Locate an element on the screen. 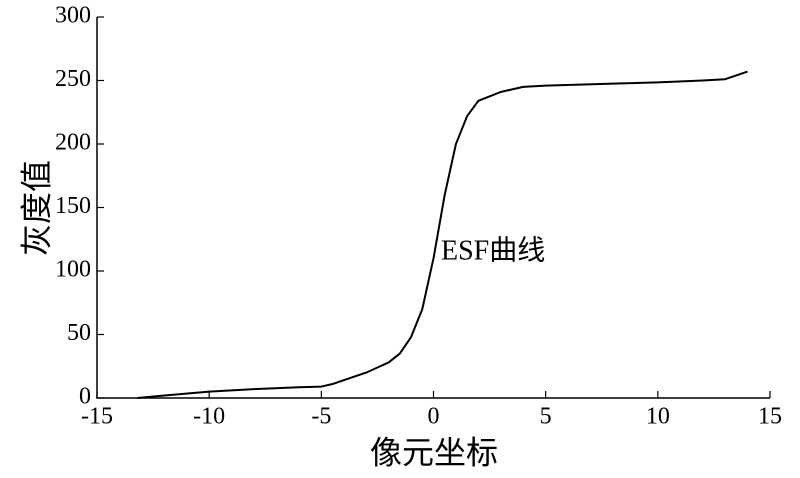 The height and width of the screenshot is (478, 800). y-tick-label: 150 is located at coordinates (73, 206).